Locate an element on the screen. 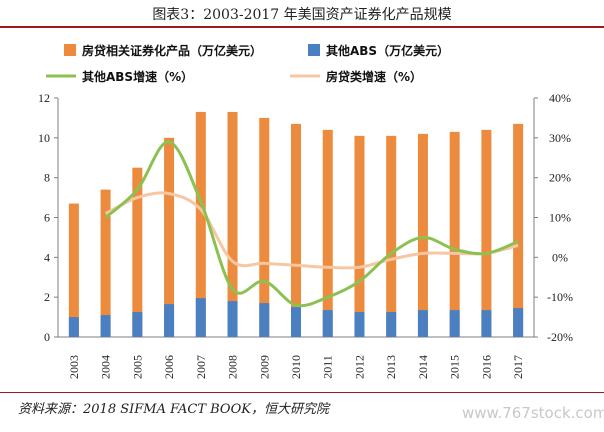  y-left-tick-label: 12 is located at coordinates (44, 98).